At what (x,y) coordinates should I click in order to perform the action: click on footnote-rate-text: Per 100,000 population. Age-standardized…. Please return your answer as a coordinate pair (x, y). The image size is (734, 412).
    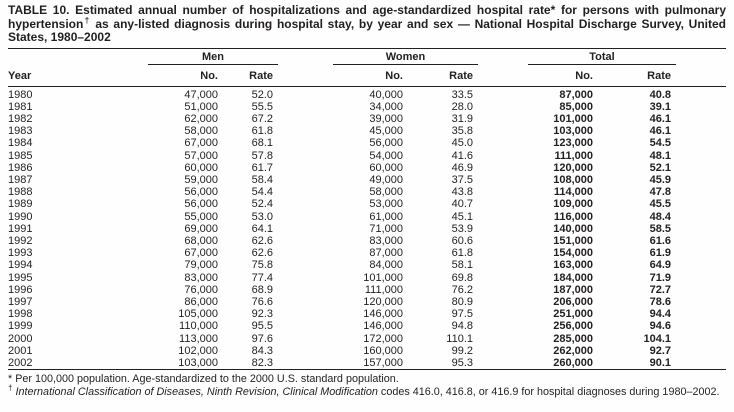
    Looking at the image, I should click on (205, 379).